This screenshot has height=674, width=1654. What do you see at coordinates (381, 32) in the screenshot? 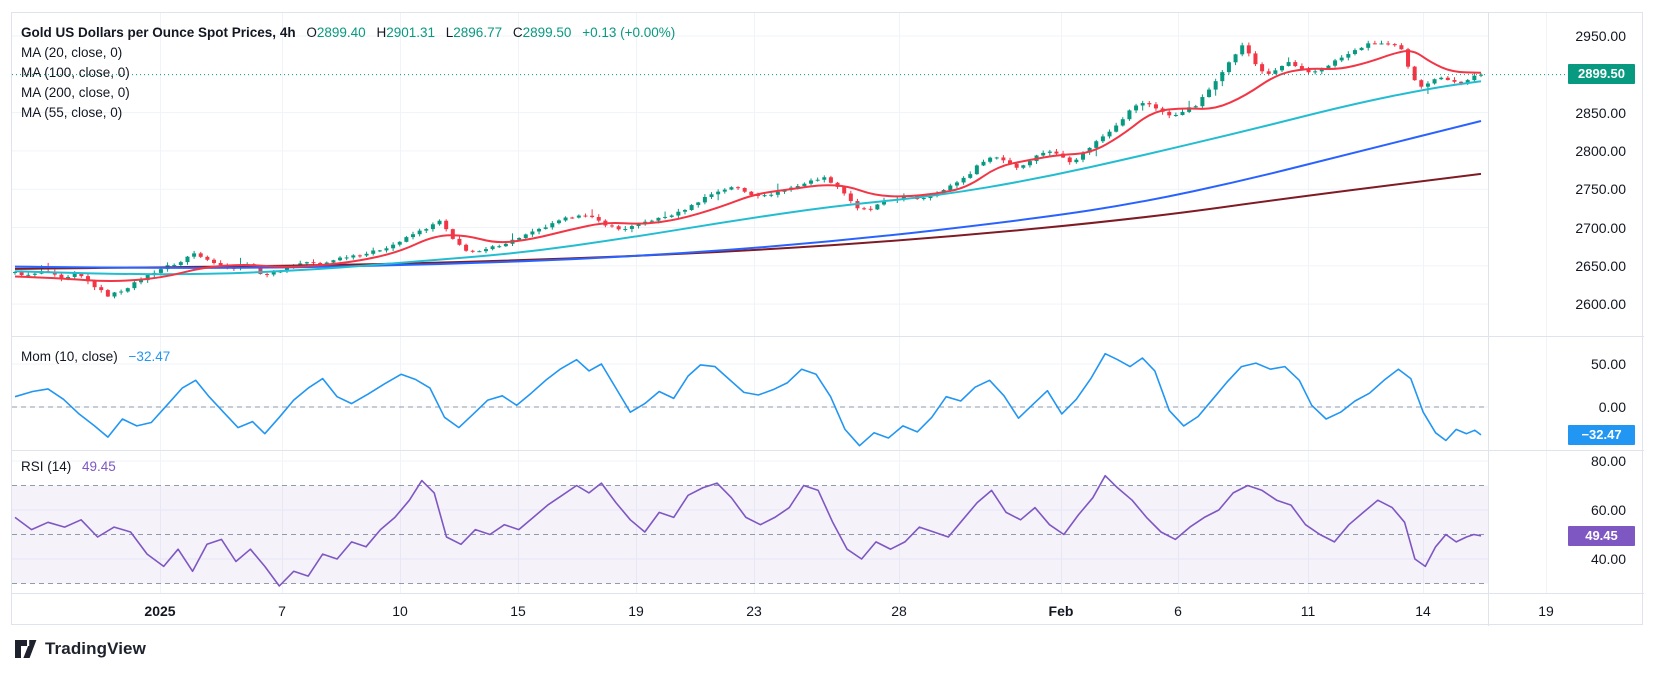
I see `high-label: H` at bounding box center [381, 32].